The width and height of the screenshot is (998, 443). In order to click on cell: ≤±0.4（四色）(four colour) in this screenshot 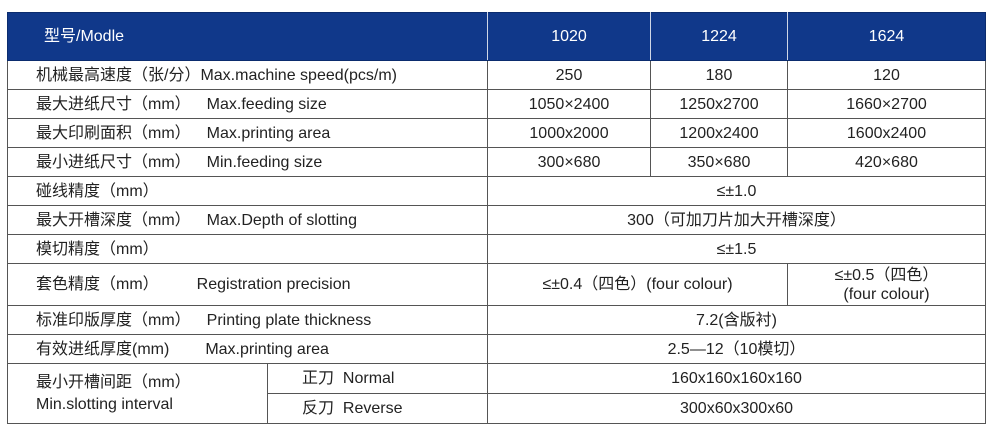, I will do `click(637, 284)`.